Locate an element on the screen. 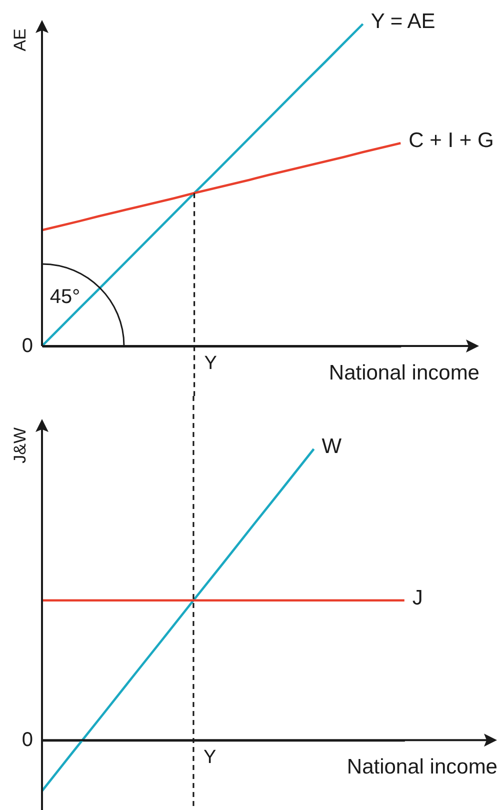 This screenshot has height=810, width=503. y-axis-title: J&W is located at coordinates (20, 446).